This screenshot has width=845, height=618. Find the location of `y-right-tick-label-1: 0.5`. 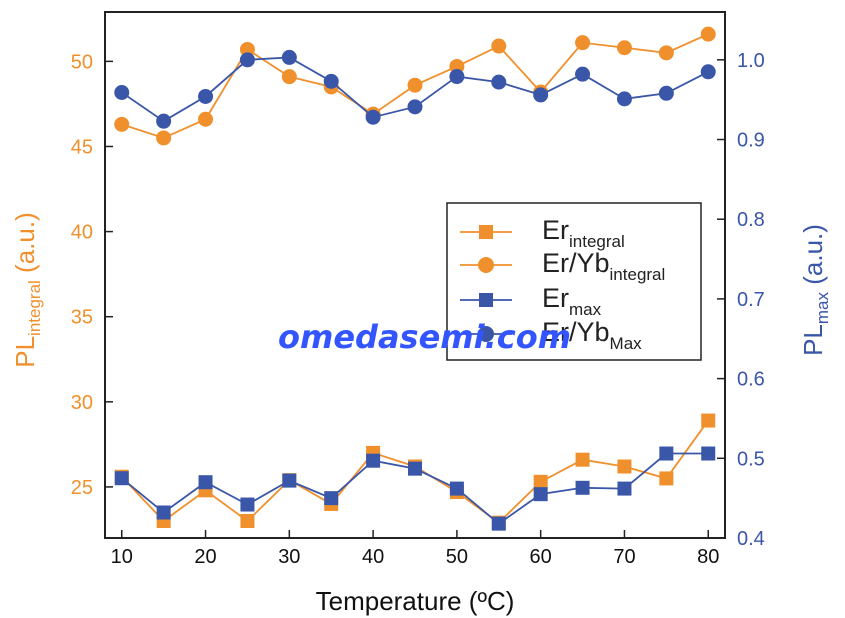

y-right-tick-label-1: 0.5 is located at coordinates (751, 459).